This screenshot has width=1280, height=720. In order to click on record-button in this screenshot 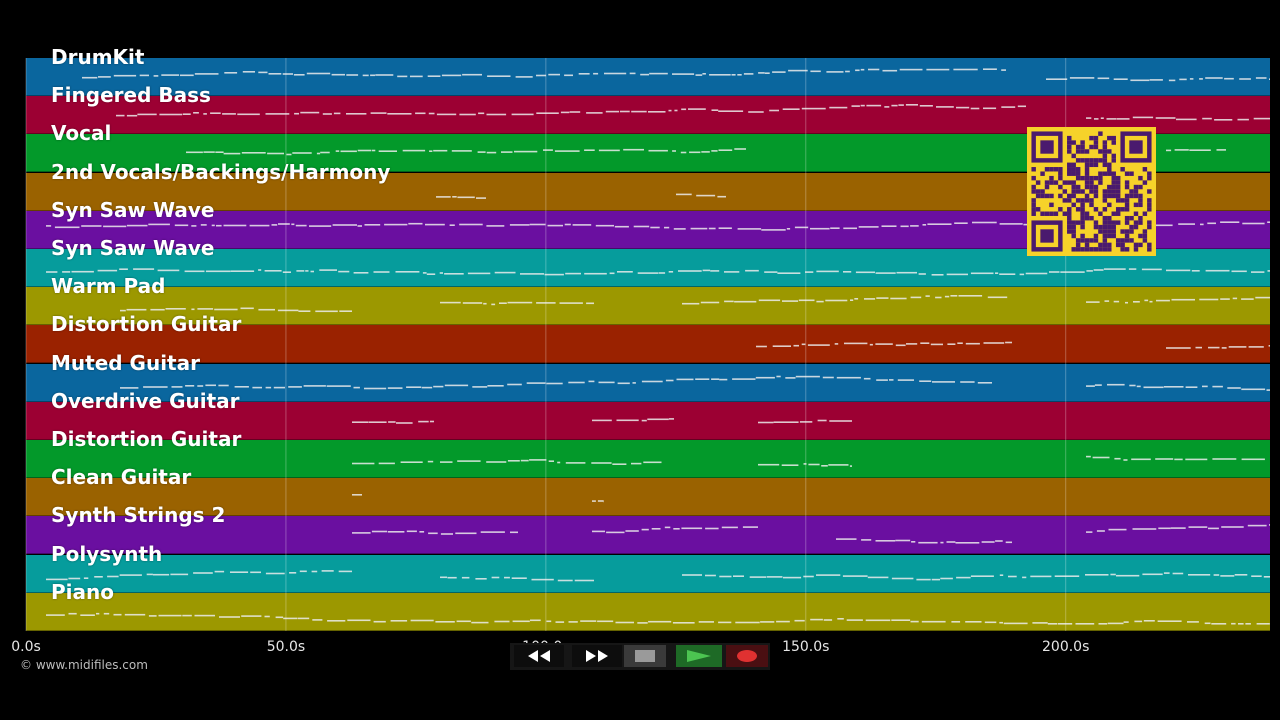, I will do `click(747, 656)`.